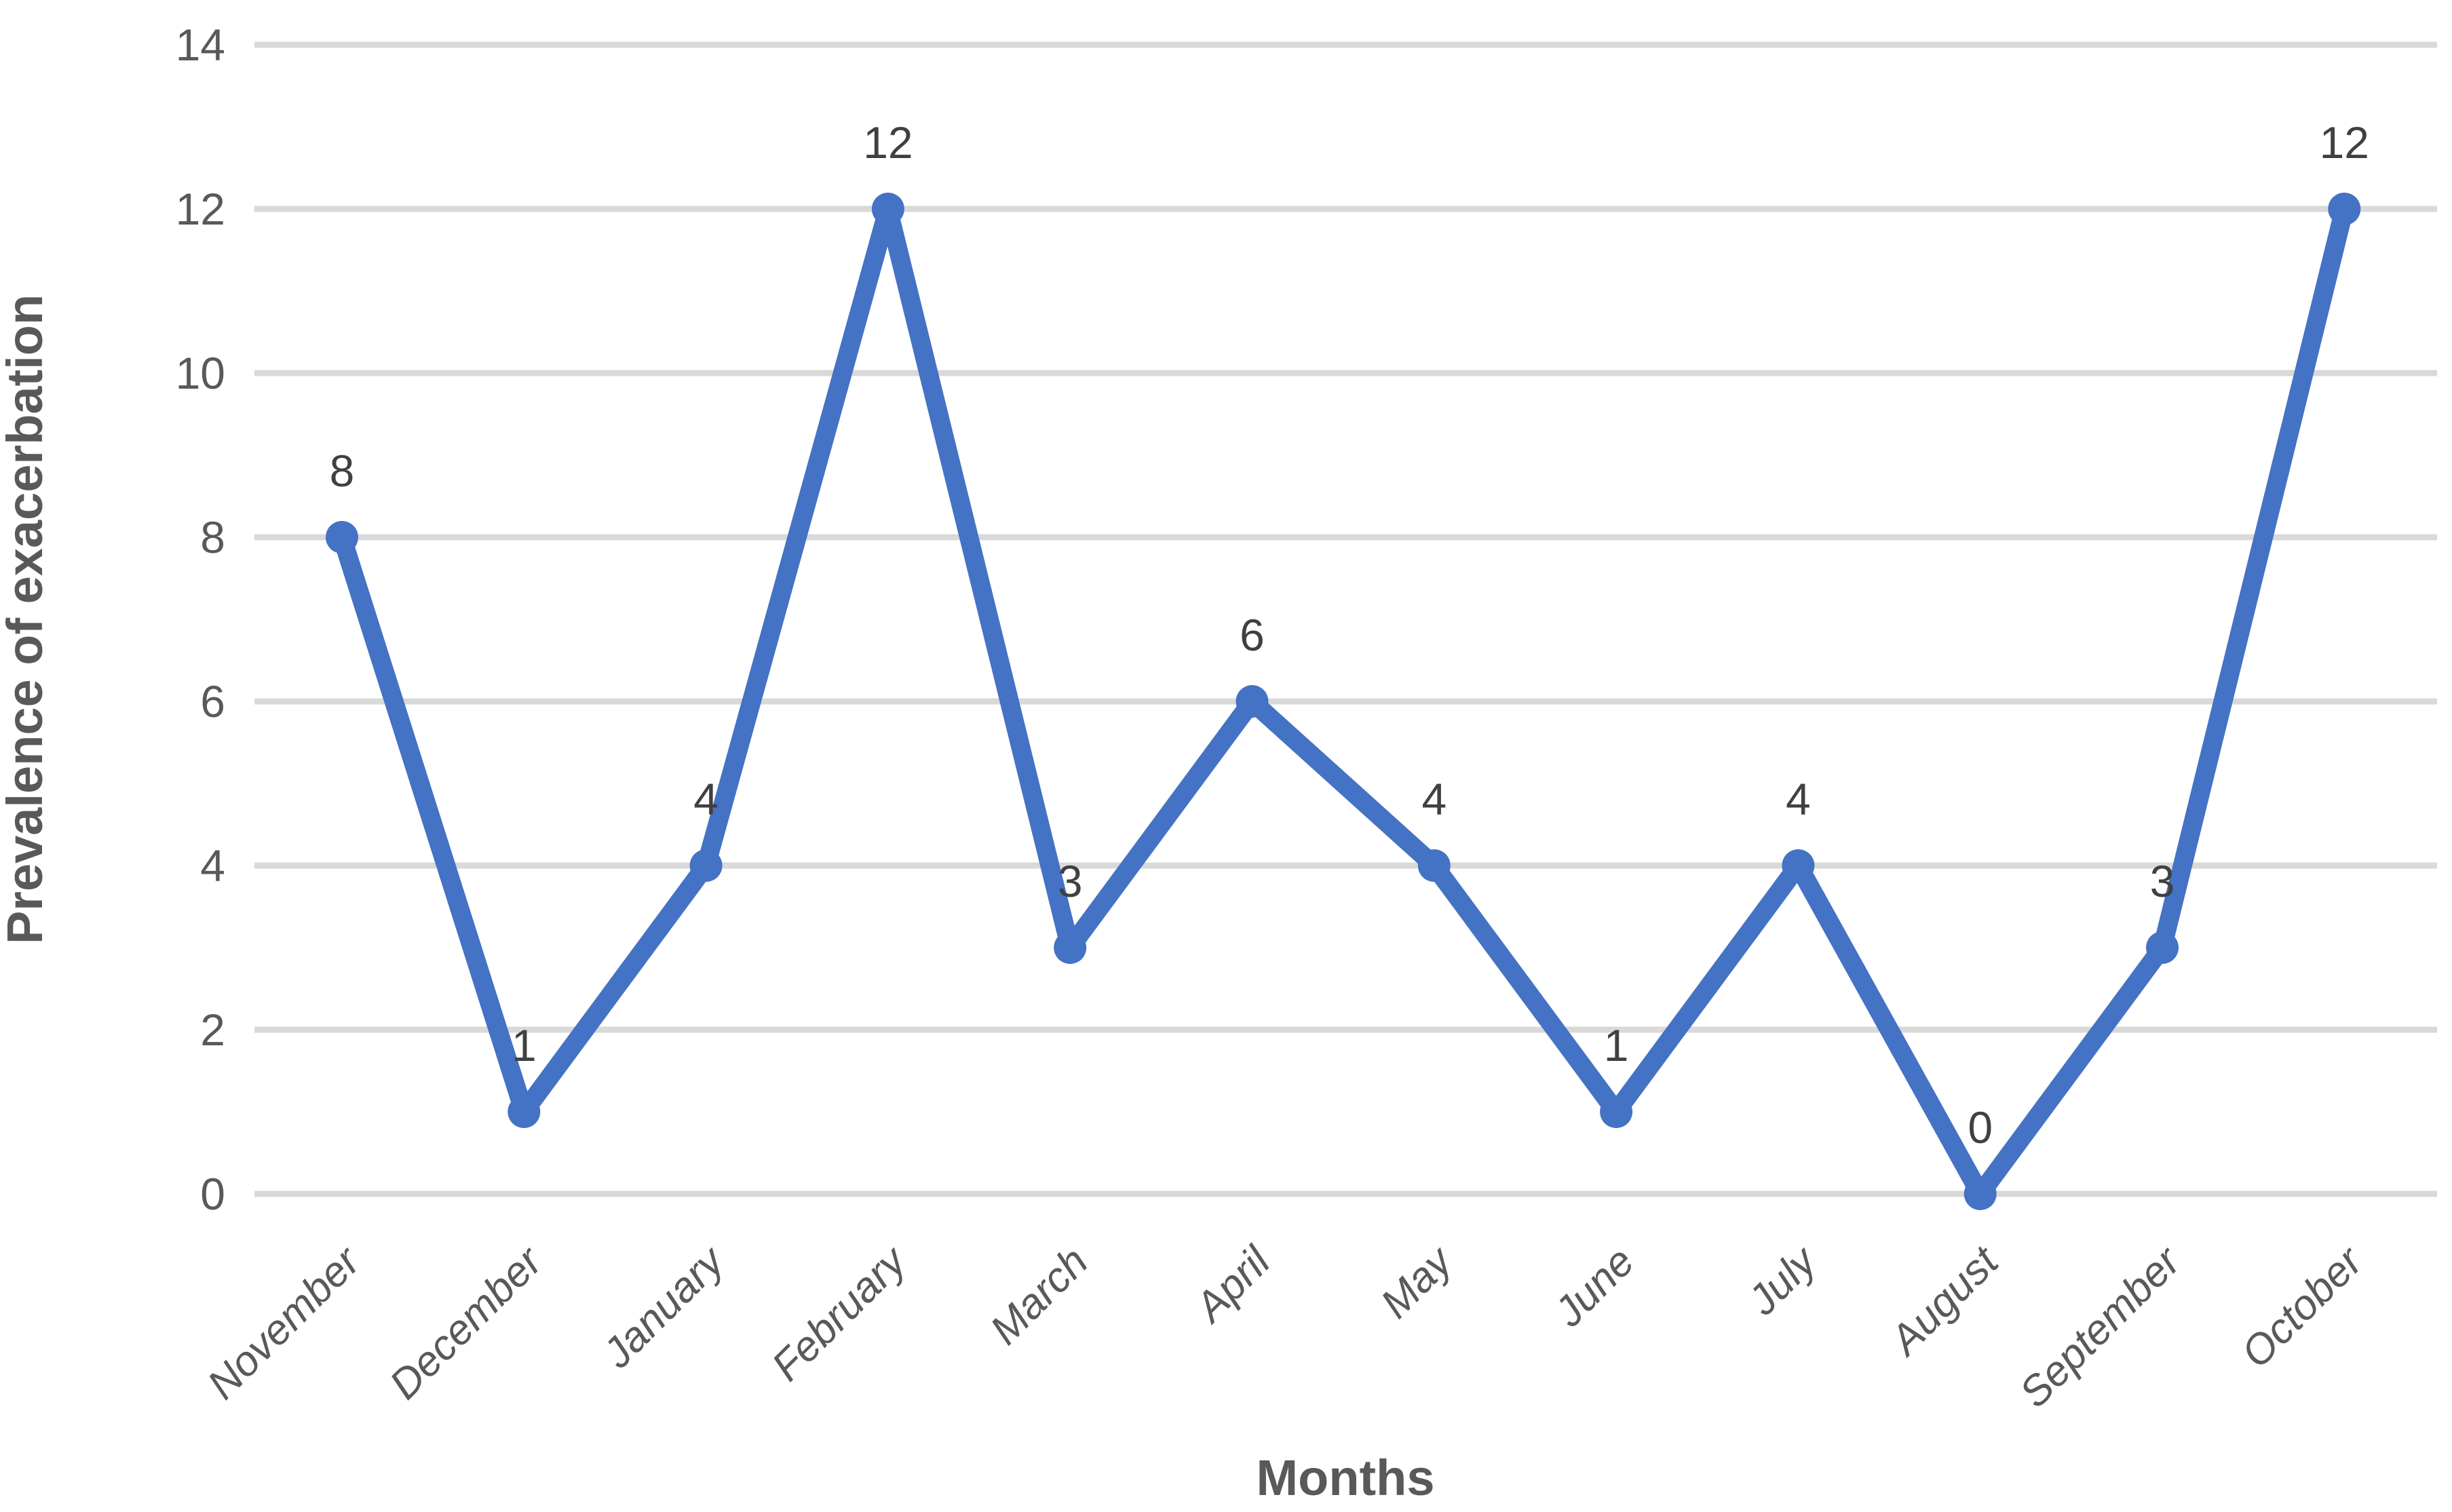 Image resolution: width=2452 pixels, height=1512 pixels. What do you see at coordinates (2302, 1307) in the screenshot?
I see `x-tick-label: October` at bounding box center [2302, 1307].